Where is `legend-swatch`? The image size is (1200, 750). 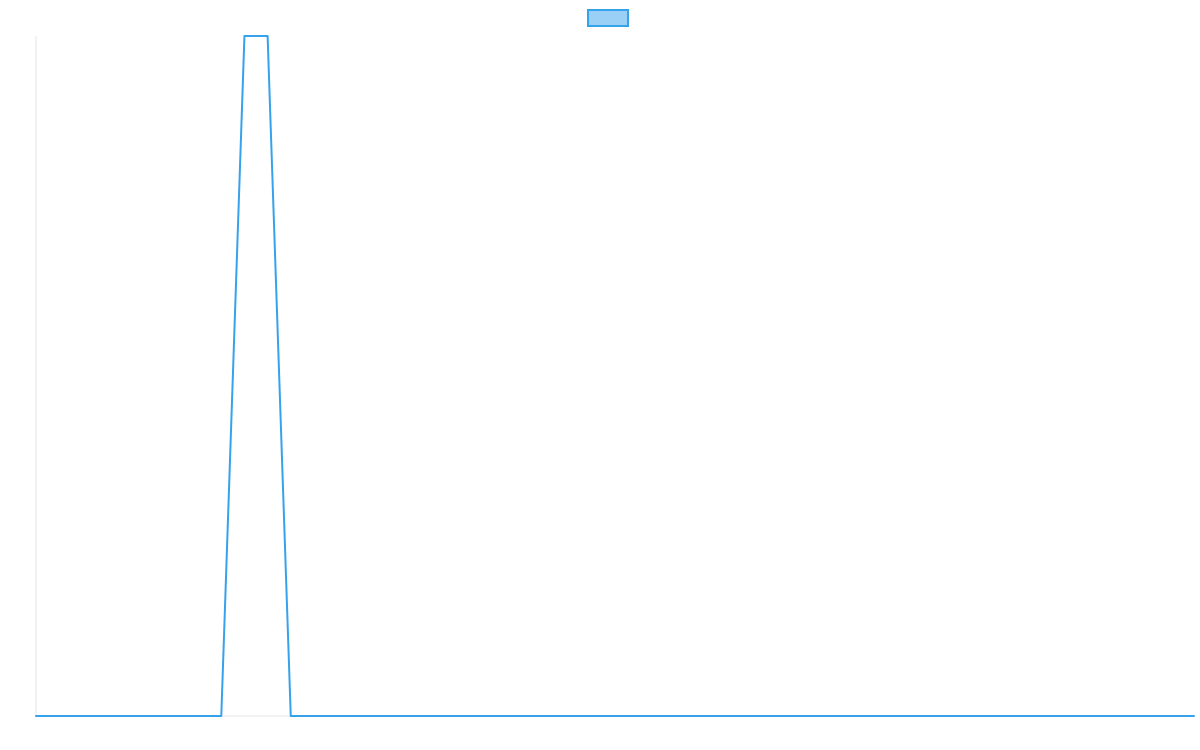 legend-swatch is located at coordinates (608, 18).